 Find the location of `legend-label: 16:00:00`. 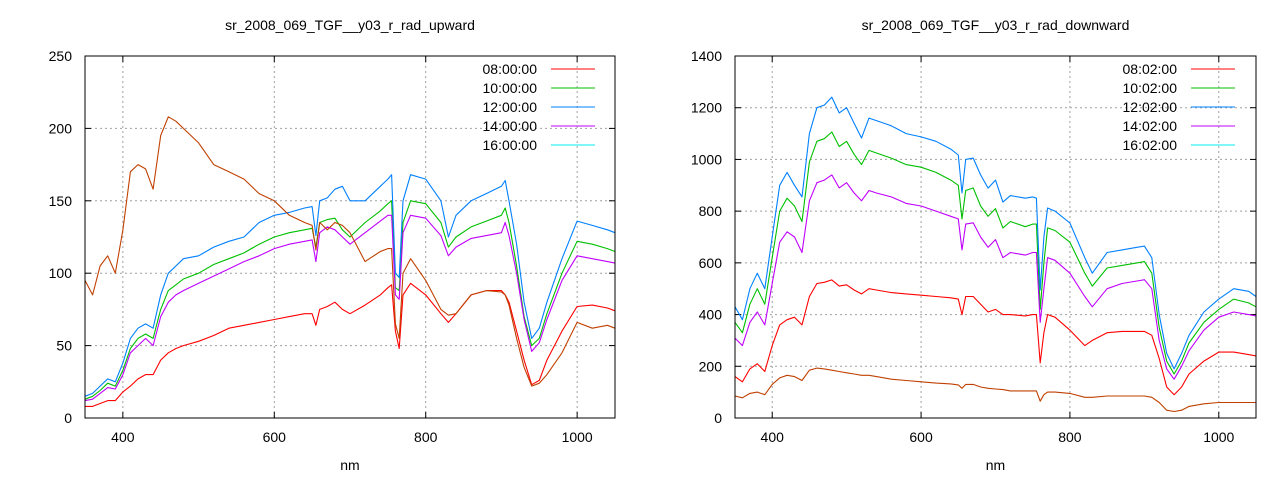

legend-label: 16:00:00 is located at coordinates (510, 145).